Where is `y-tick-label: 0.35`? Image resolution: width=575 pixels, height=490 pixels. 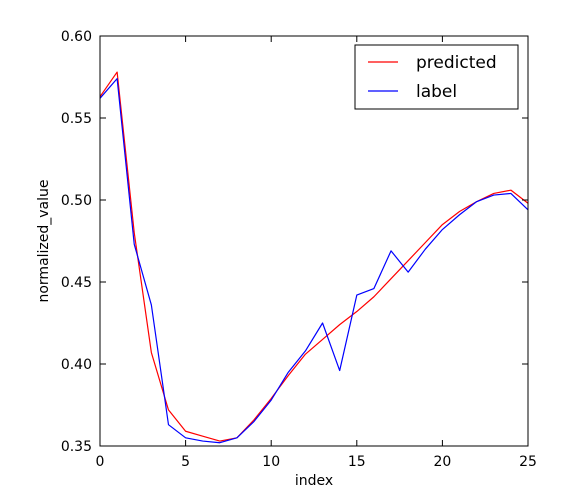
y-tick-label: 0.35 is located at coordinates (76, 447).